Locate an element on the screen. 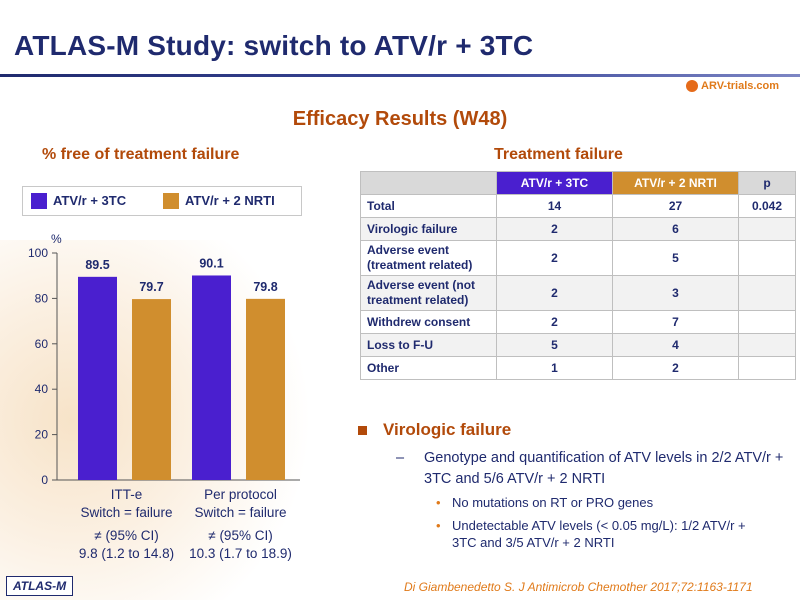  chart-legend: ATV/r + 3TC ATV/r + 2 NRTI is located at coordinates (162, 201).